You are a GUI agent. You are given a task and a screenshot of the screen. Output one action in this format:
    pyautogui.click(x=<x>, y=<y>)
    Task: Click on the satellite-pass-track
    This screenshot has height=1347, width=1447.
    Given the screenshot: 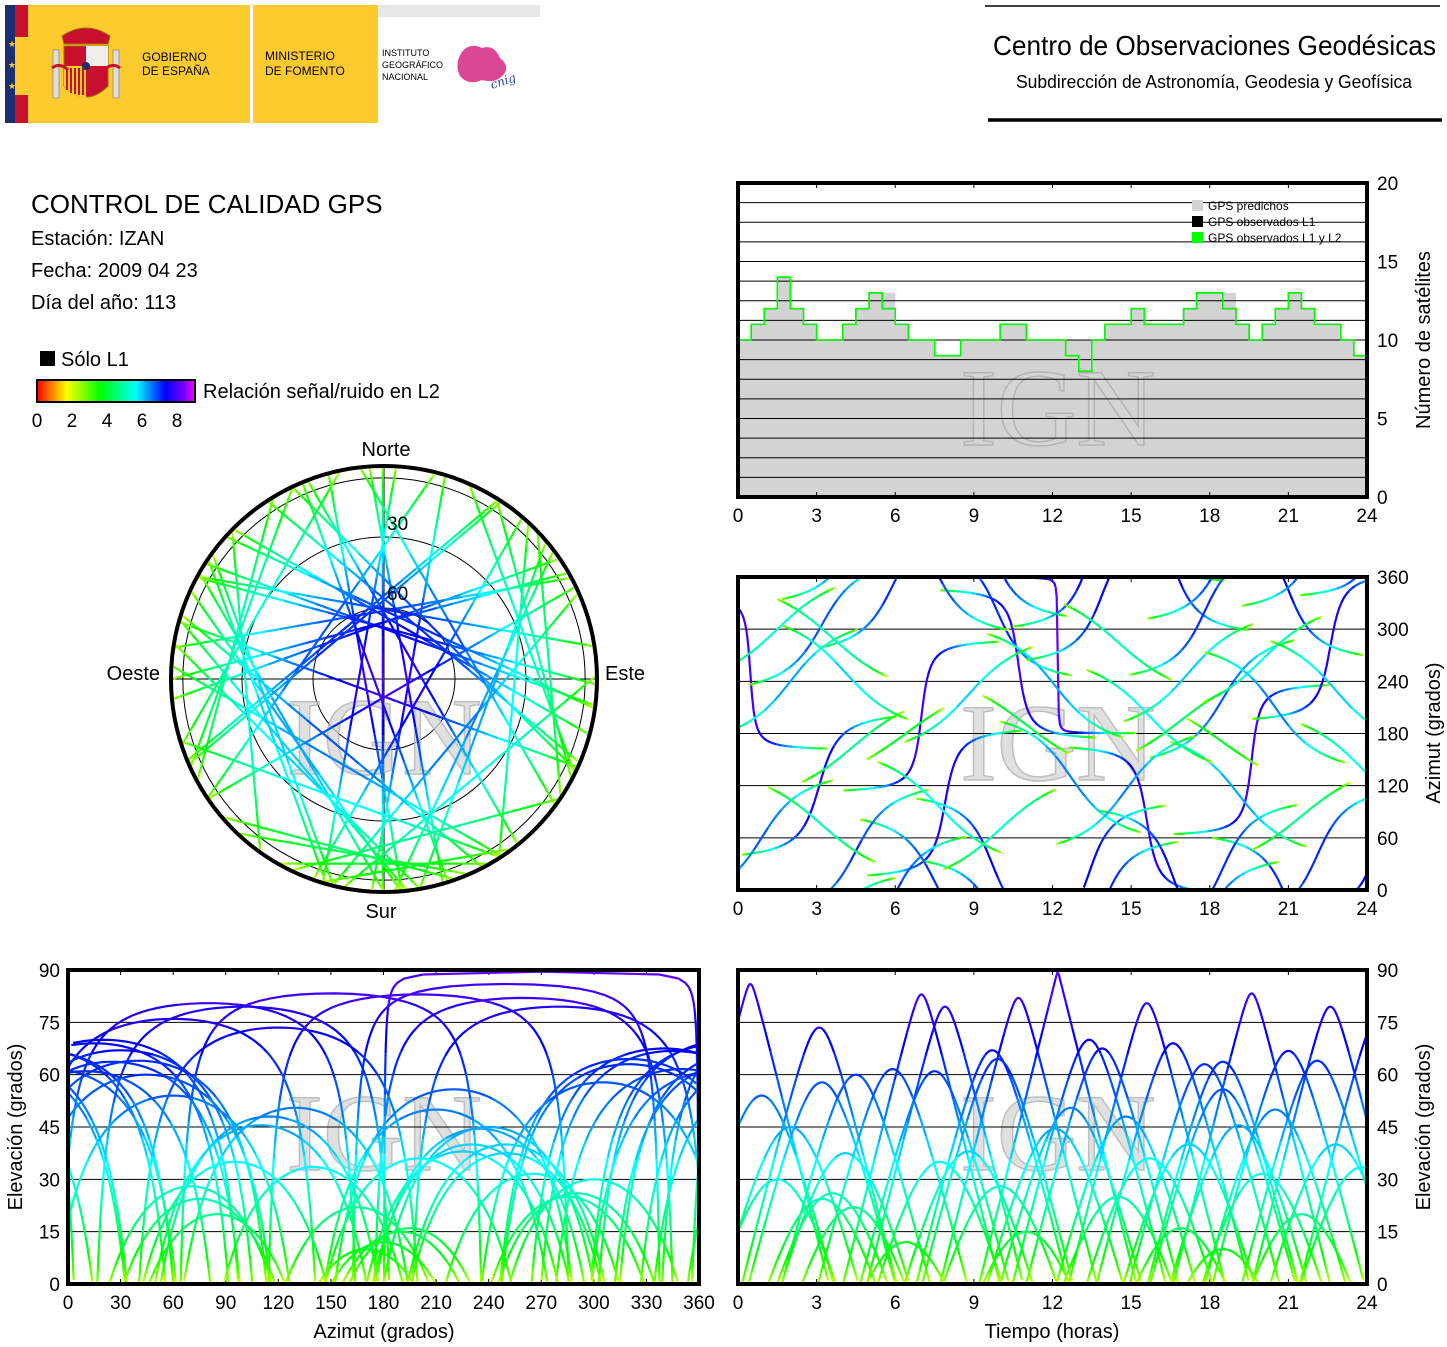 What is the action you would take?
    pyautogui.click(x=1054, y=685)
    